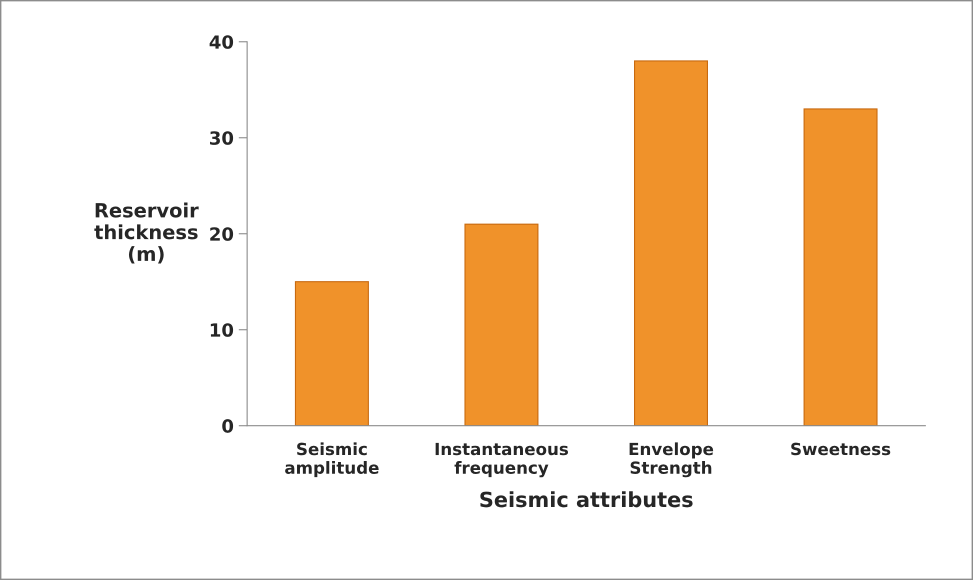 This screenshot has width=973, height=580. I want to click on y-tick-label: 40, so click(222, 42).